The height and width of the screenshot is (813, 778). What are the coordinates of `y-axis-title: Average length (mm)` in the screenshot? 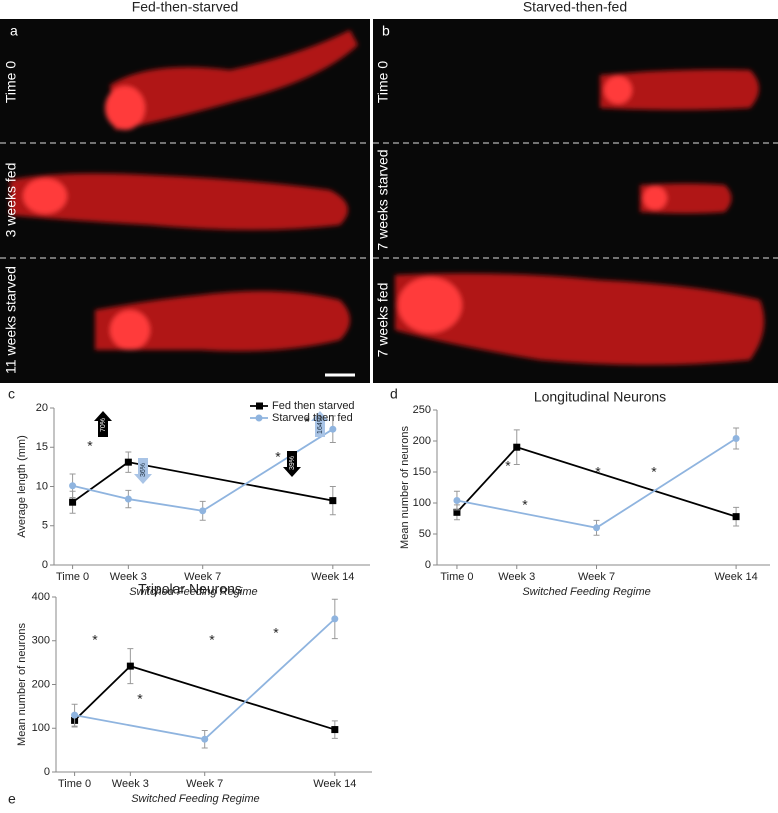 It's located at (22, 486).